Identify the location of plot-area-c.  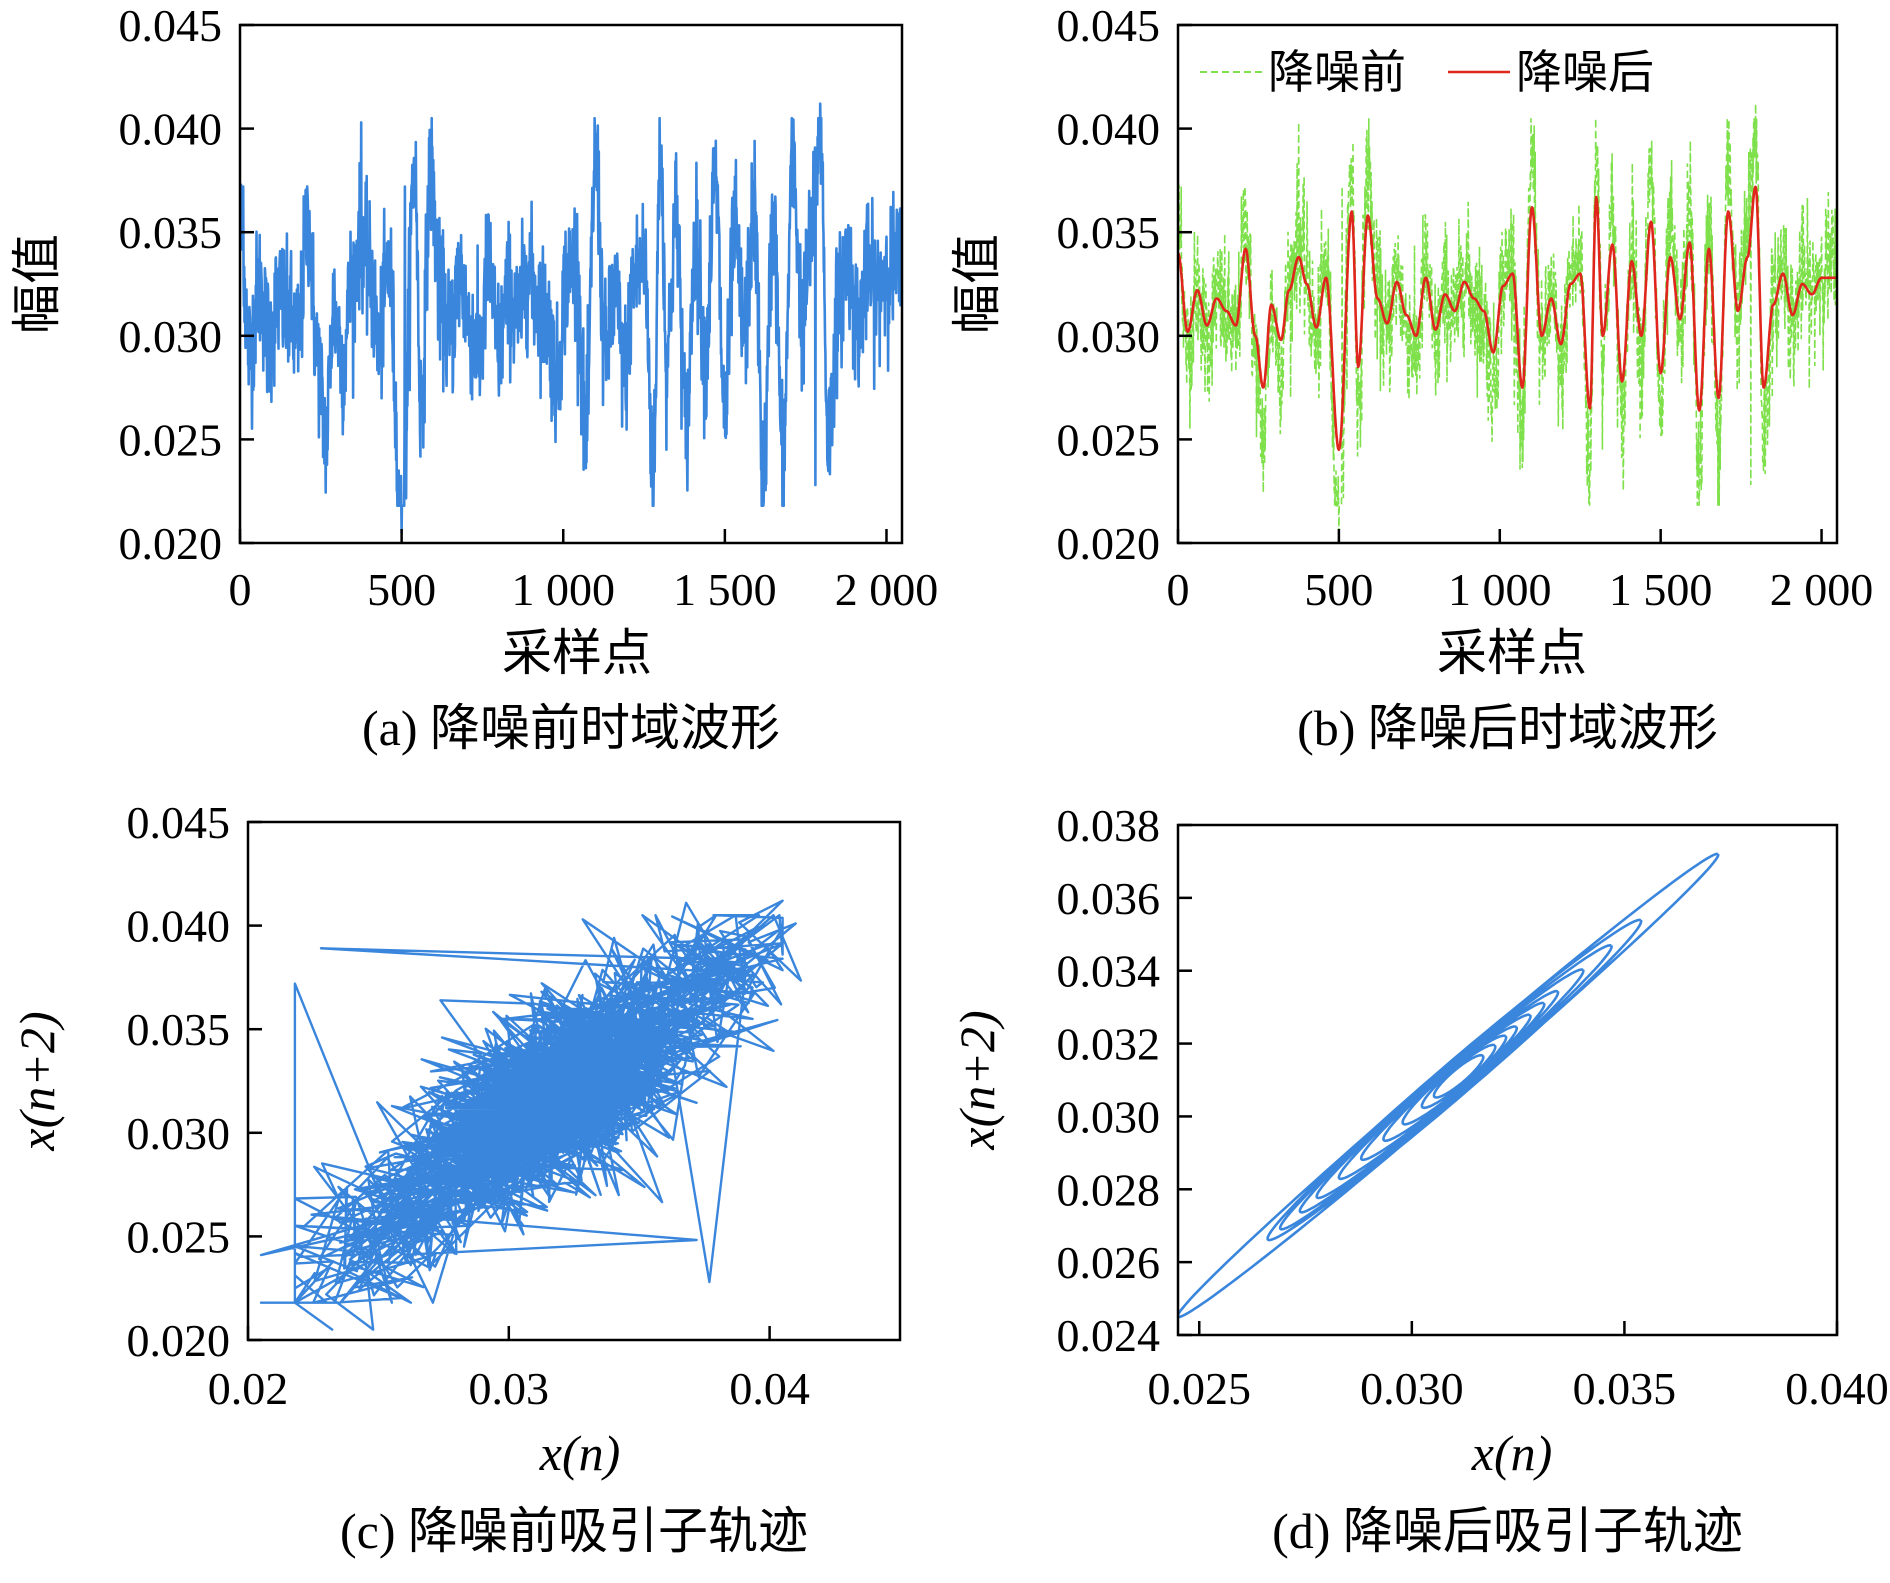
(531, 1115).